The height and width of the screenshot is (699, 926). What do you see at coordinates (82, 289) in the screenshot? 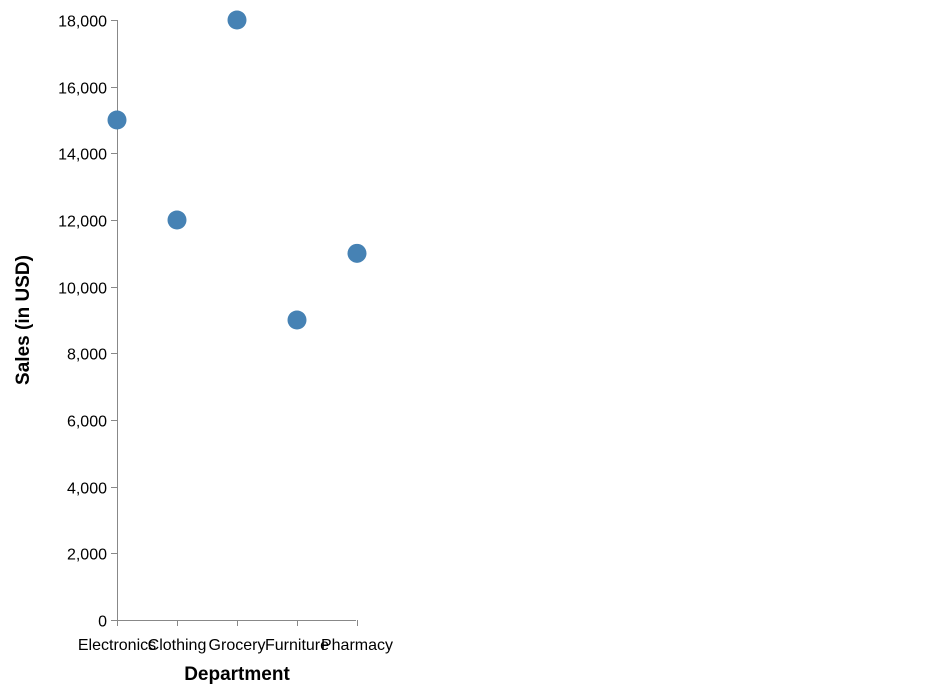
I see `y-tick-label: 10,000` at bounding box center [82, 289].